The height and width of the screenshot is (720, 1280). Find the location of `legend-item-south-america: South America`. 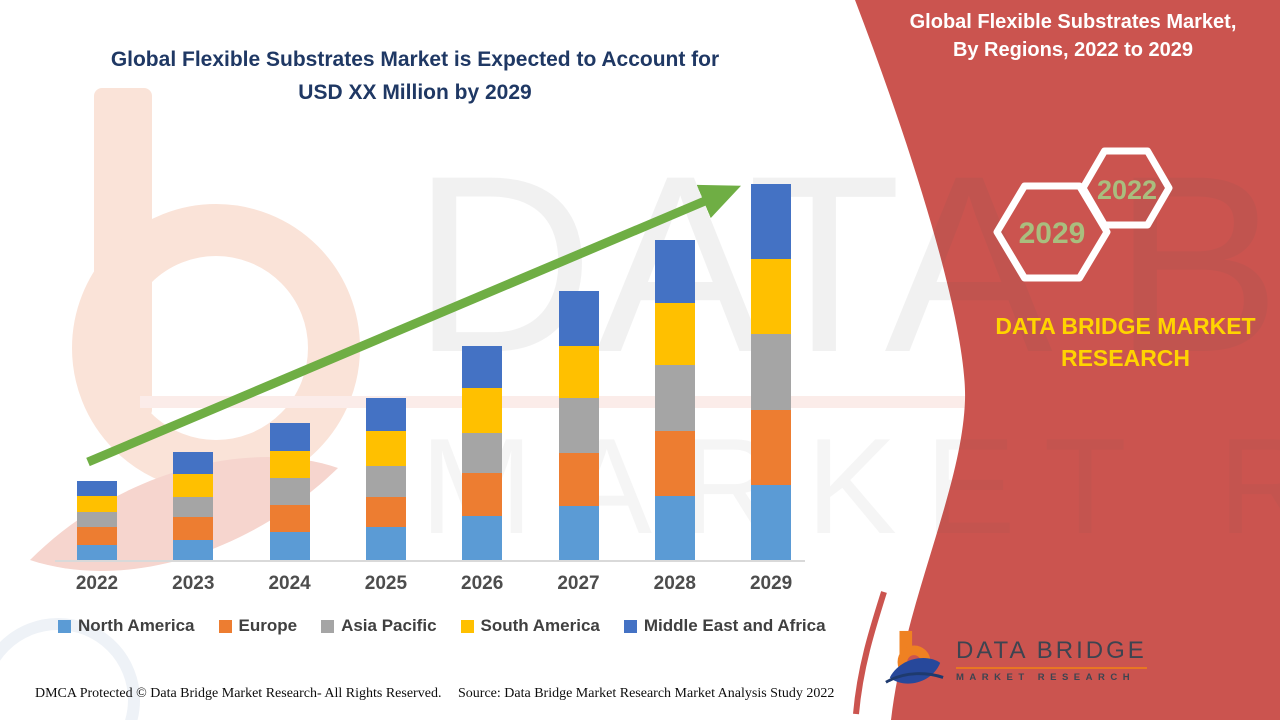

legend-item-south-america: South America is located at coordinates (530, 626).